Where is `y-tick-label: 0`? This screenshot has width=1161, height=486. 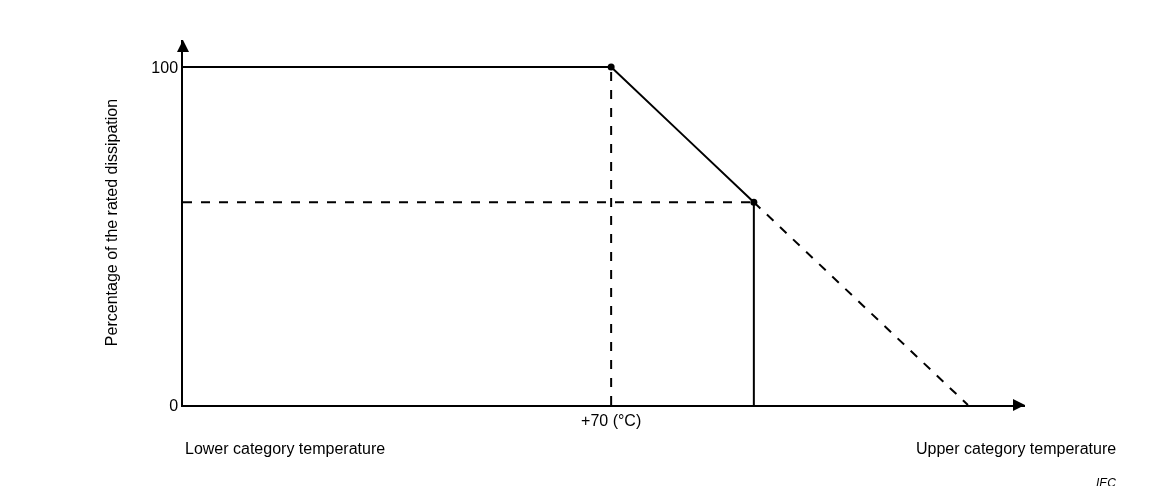 y-tick-label: 0 is located at coordinates (174, 405).